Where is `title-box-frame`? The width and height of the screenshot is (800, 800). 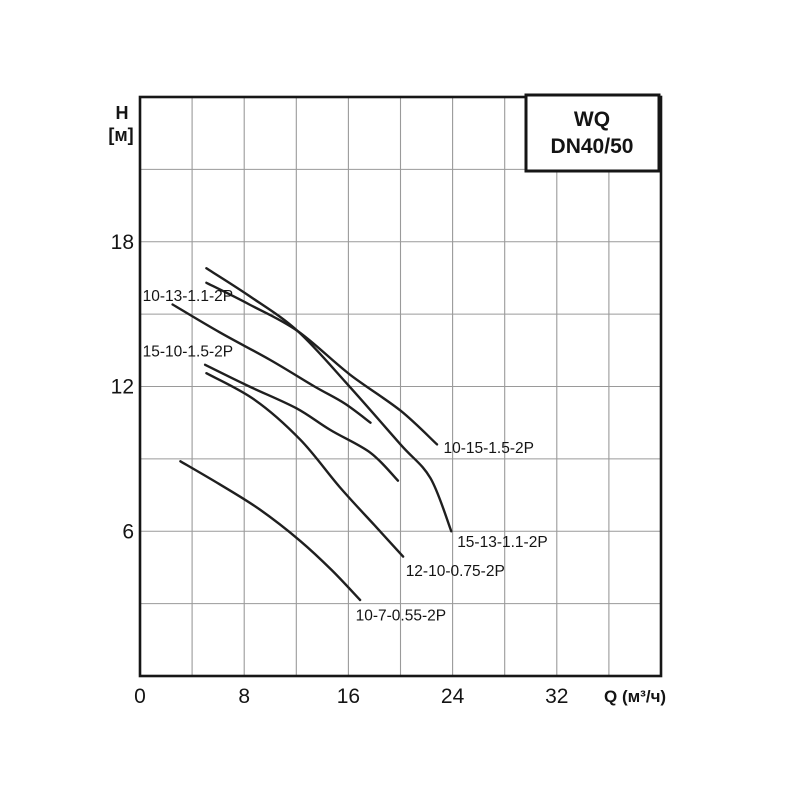 title-box-frame is located at coordinates (592, 133).